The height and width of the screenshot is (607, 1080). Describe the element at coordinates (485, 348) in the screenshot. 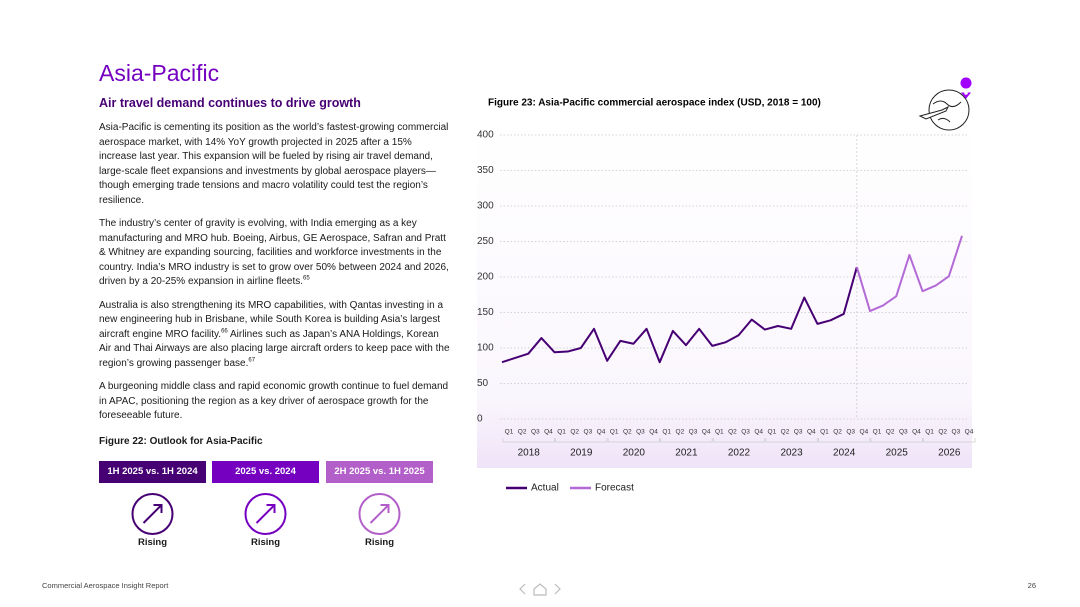

I see `y-tick-label: 100` at that location.